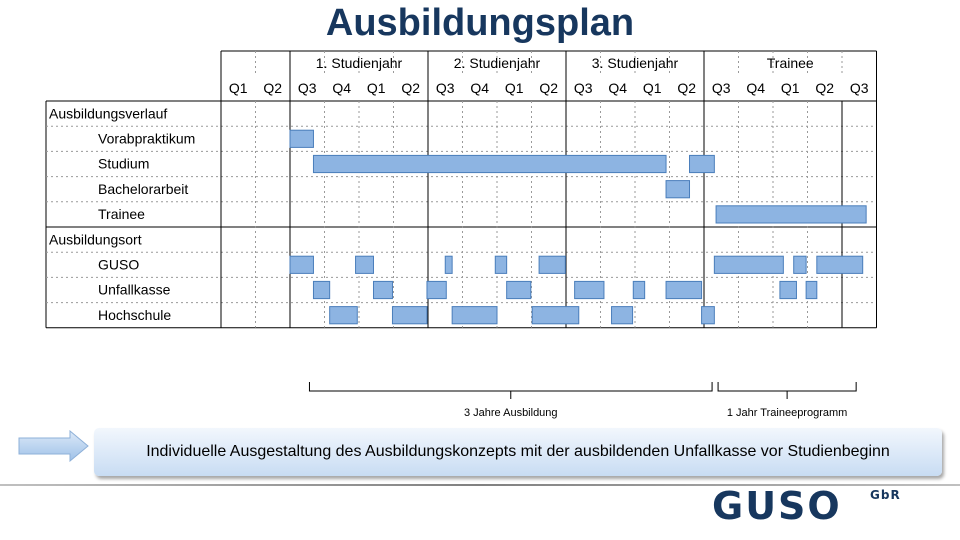  Describe the element at coordinates (53, 446) in the screenshot. I see `arrow-right-icon` at that location.